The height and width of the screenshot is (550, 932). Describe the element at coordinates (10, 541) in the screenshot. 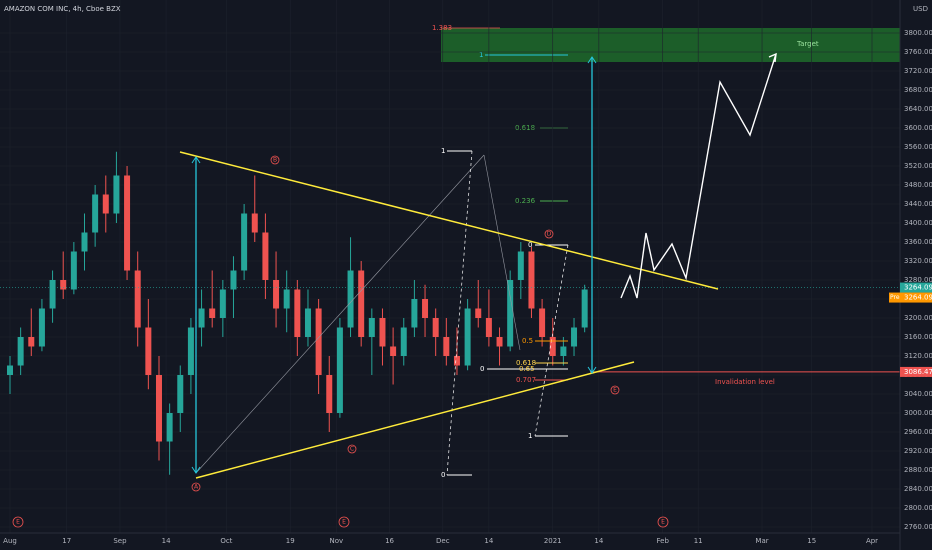

I see `x-tick-label: Aug` at that location.